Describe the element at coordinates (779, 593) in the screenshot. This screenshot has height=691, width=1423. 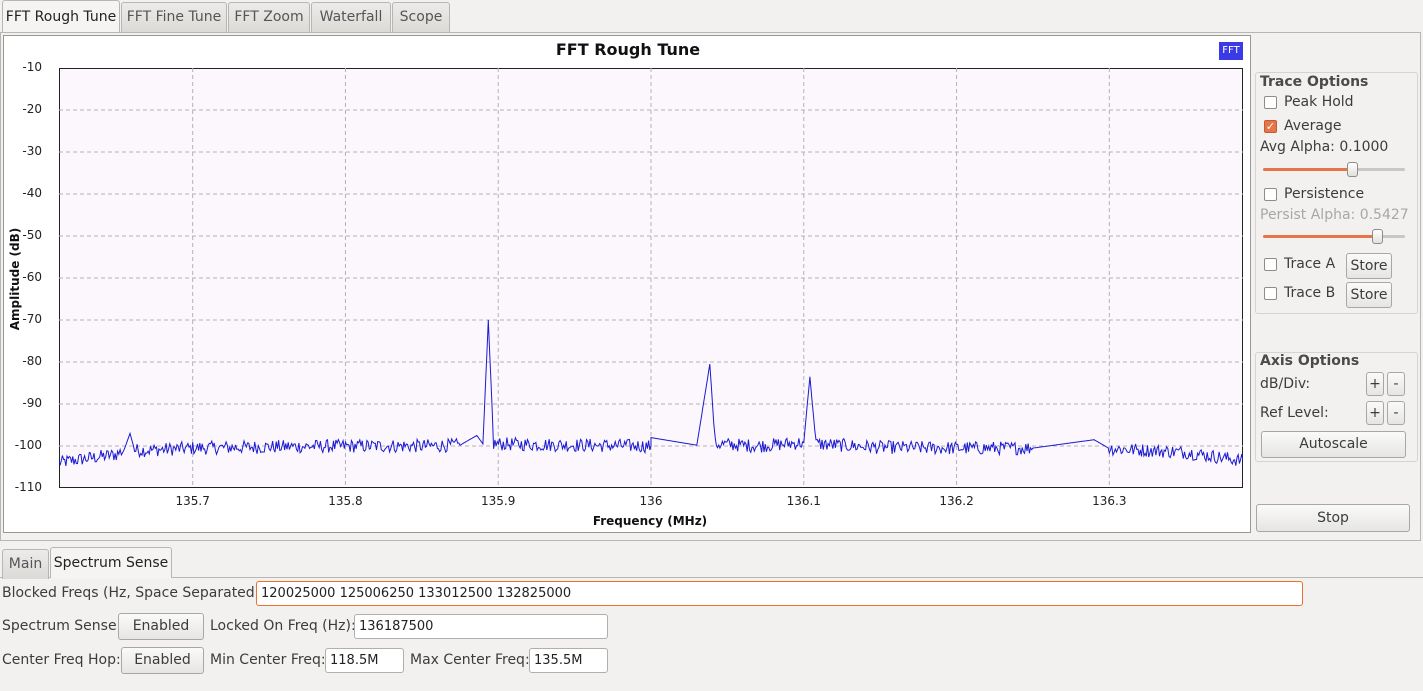
I see `blocked-freqs-input: 120025000 125006250 133012500 132825000` at that location.